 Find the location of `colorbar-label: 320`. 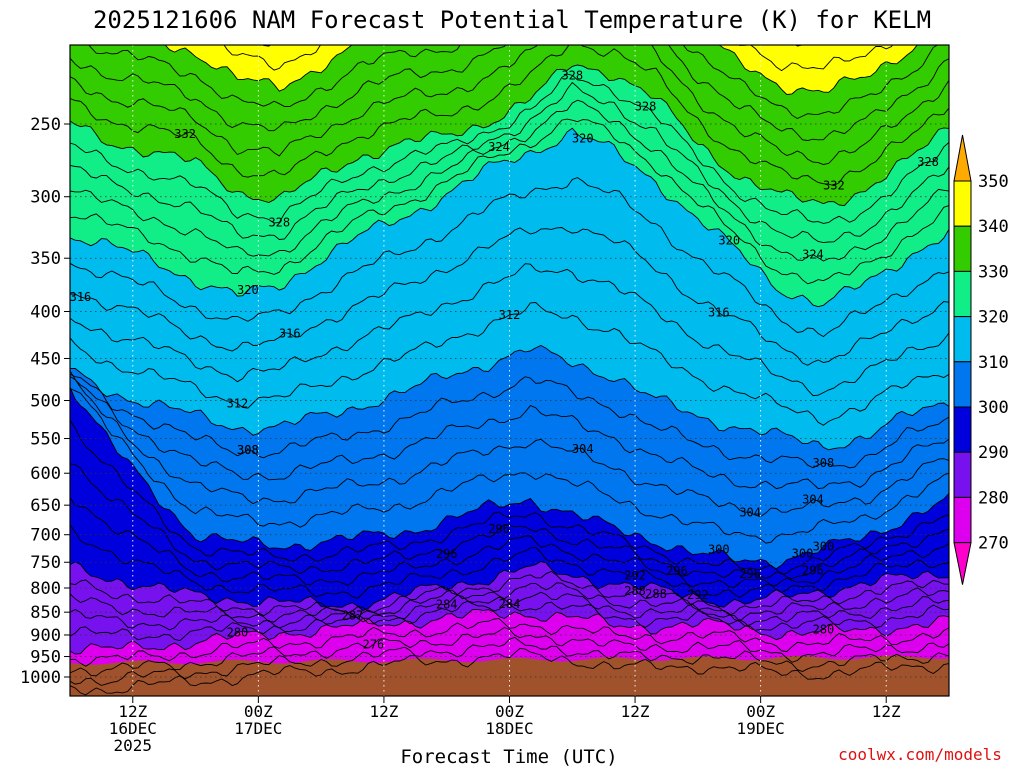

colorbar-label: 320 is located at coordinates (993, 318).